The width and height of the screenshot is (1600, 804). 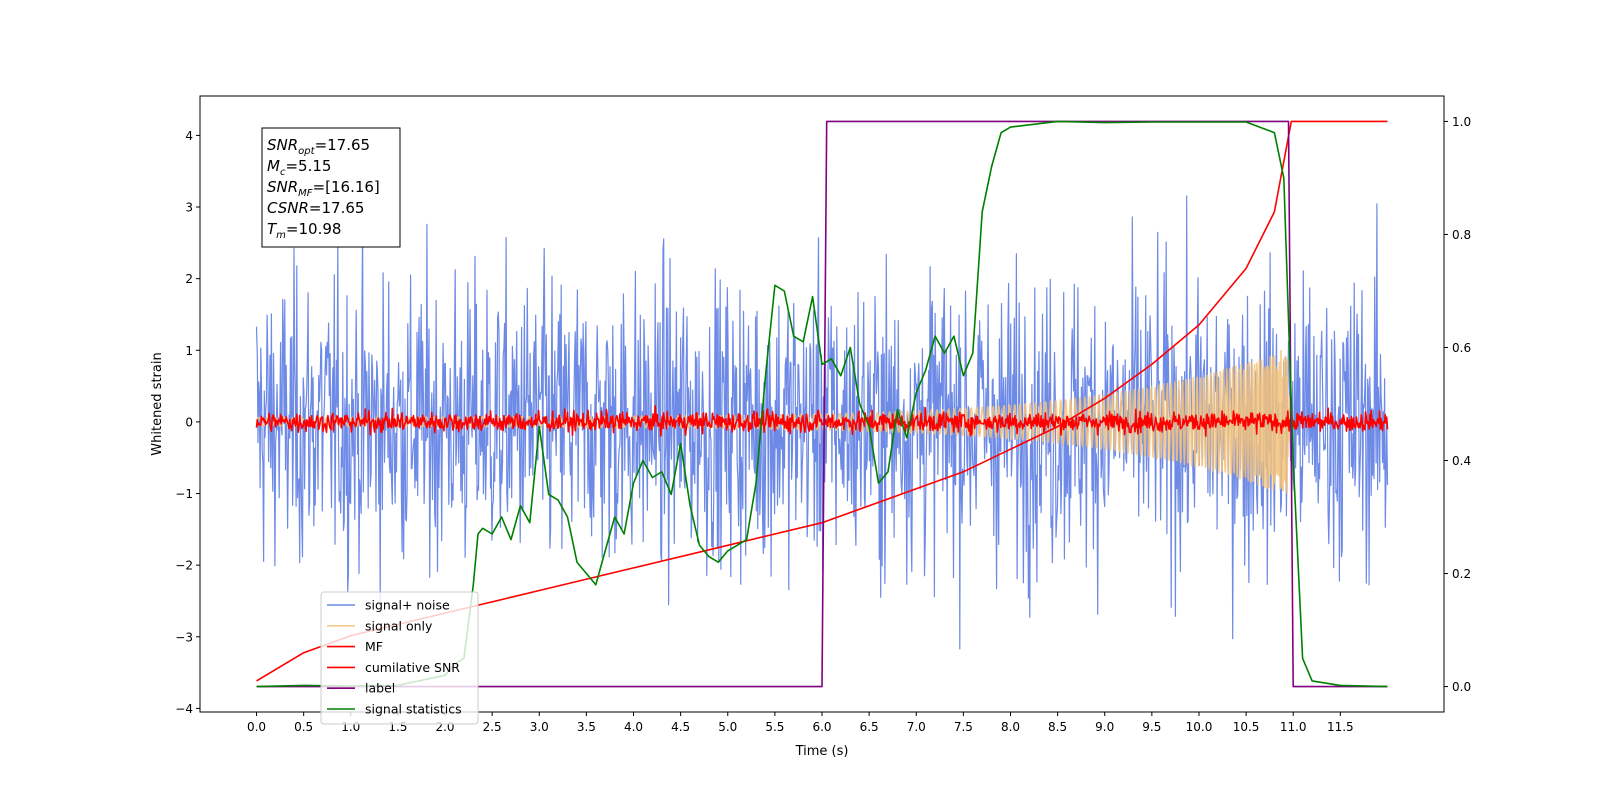 I want to click on x-tick-label: 8.0, so click(x=1010, y=727).